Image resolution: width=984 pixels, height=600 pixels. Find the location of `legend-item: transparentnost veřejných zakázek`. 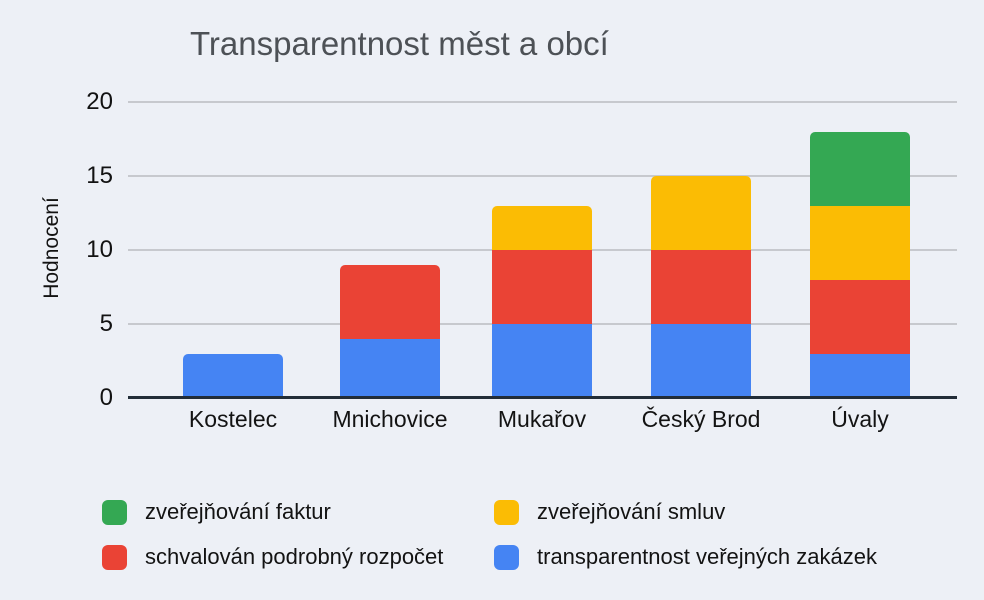

legend-item: transparentnost veřejných zakázek is located at coordinates (685, 557).